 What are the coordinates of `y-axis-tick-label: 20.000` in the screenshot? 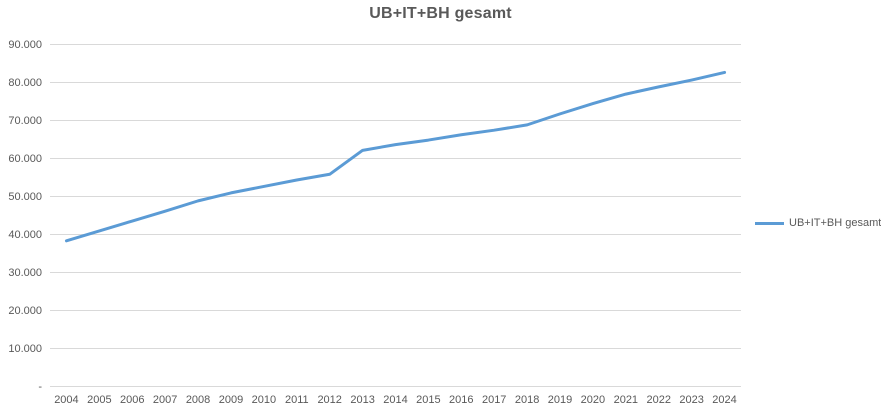 It's located at (25, 310).